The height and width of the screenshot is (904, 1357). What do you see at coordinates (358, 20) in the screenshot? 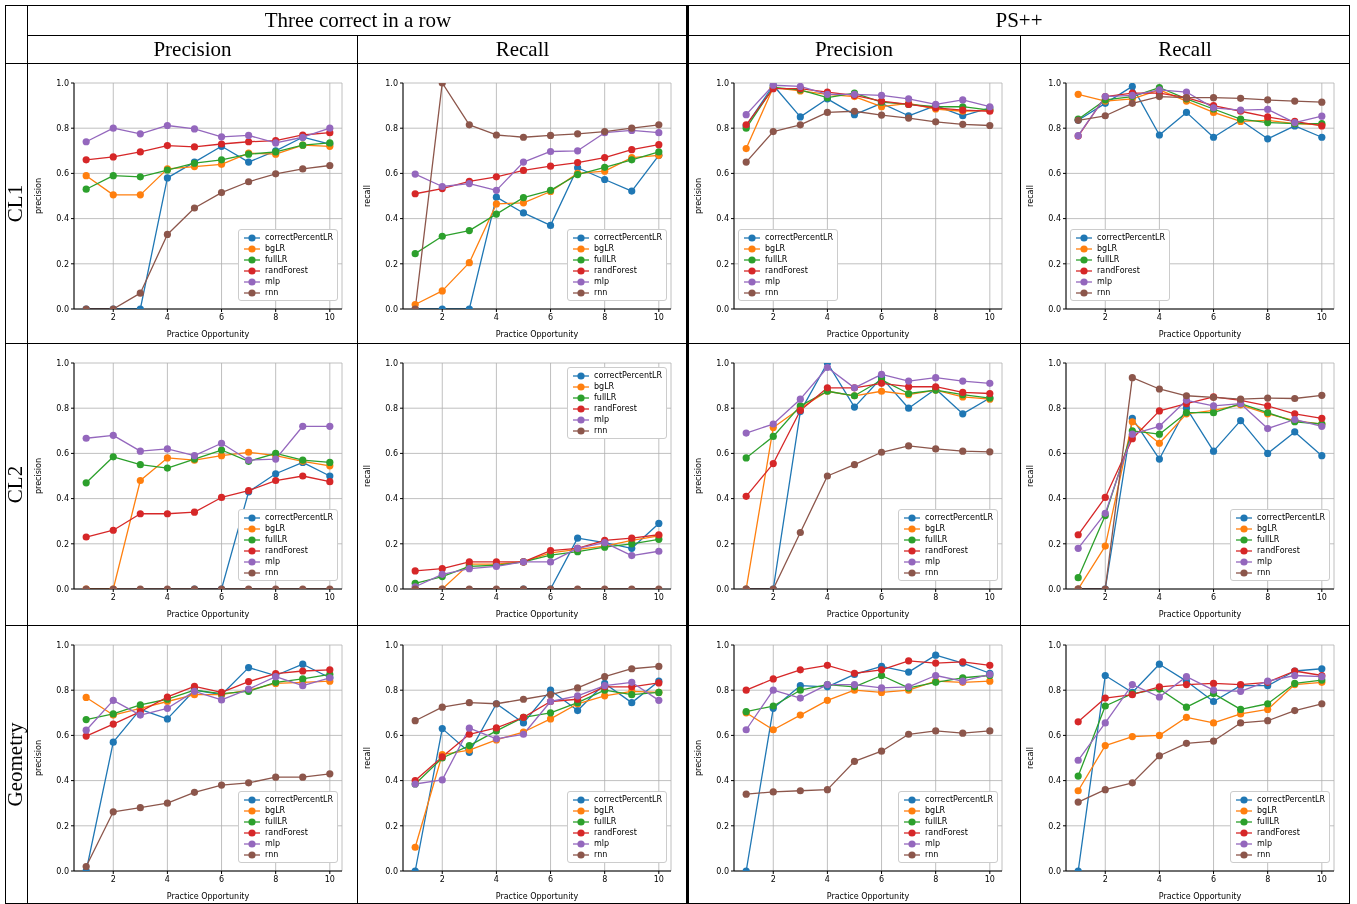
I see `text: Three correct in a row` at bounding box center [358, 20].